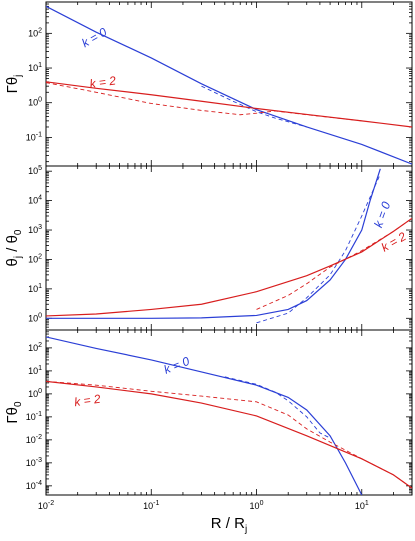  I want to click on annotation-k2-top: k = 2, so click(103, 82).